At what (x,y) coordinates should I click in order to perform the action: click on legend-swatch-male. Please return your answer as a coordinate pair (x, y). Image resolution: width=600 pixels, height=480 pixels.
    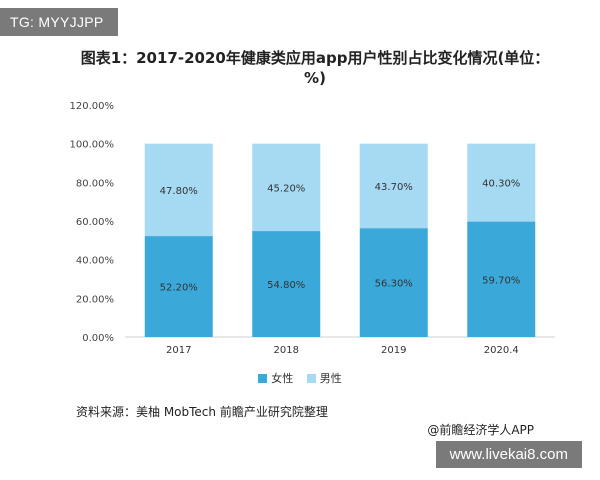
    Looking at the image, I should click on (311, 378).